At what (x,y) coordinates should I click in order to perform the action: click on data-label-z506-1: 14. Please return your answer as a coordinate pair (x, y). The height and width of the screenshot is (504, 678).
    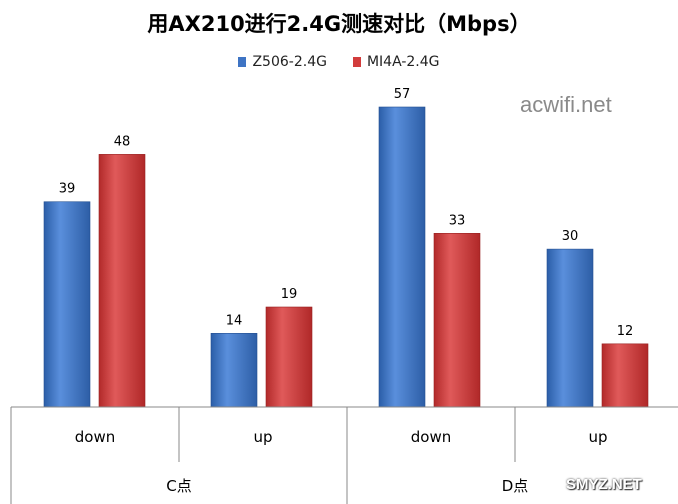
    Looking at the image, I should click on (234, 320).